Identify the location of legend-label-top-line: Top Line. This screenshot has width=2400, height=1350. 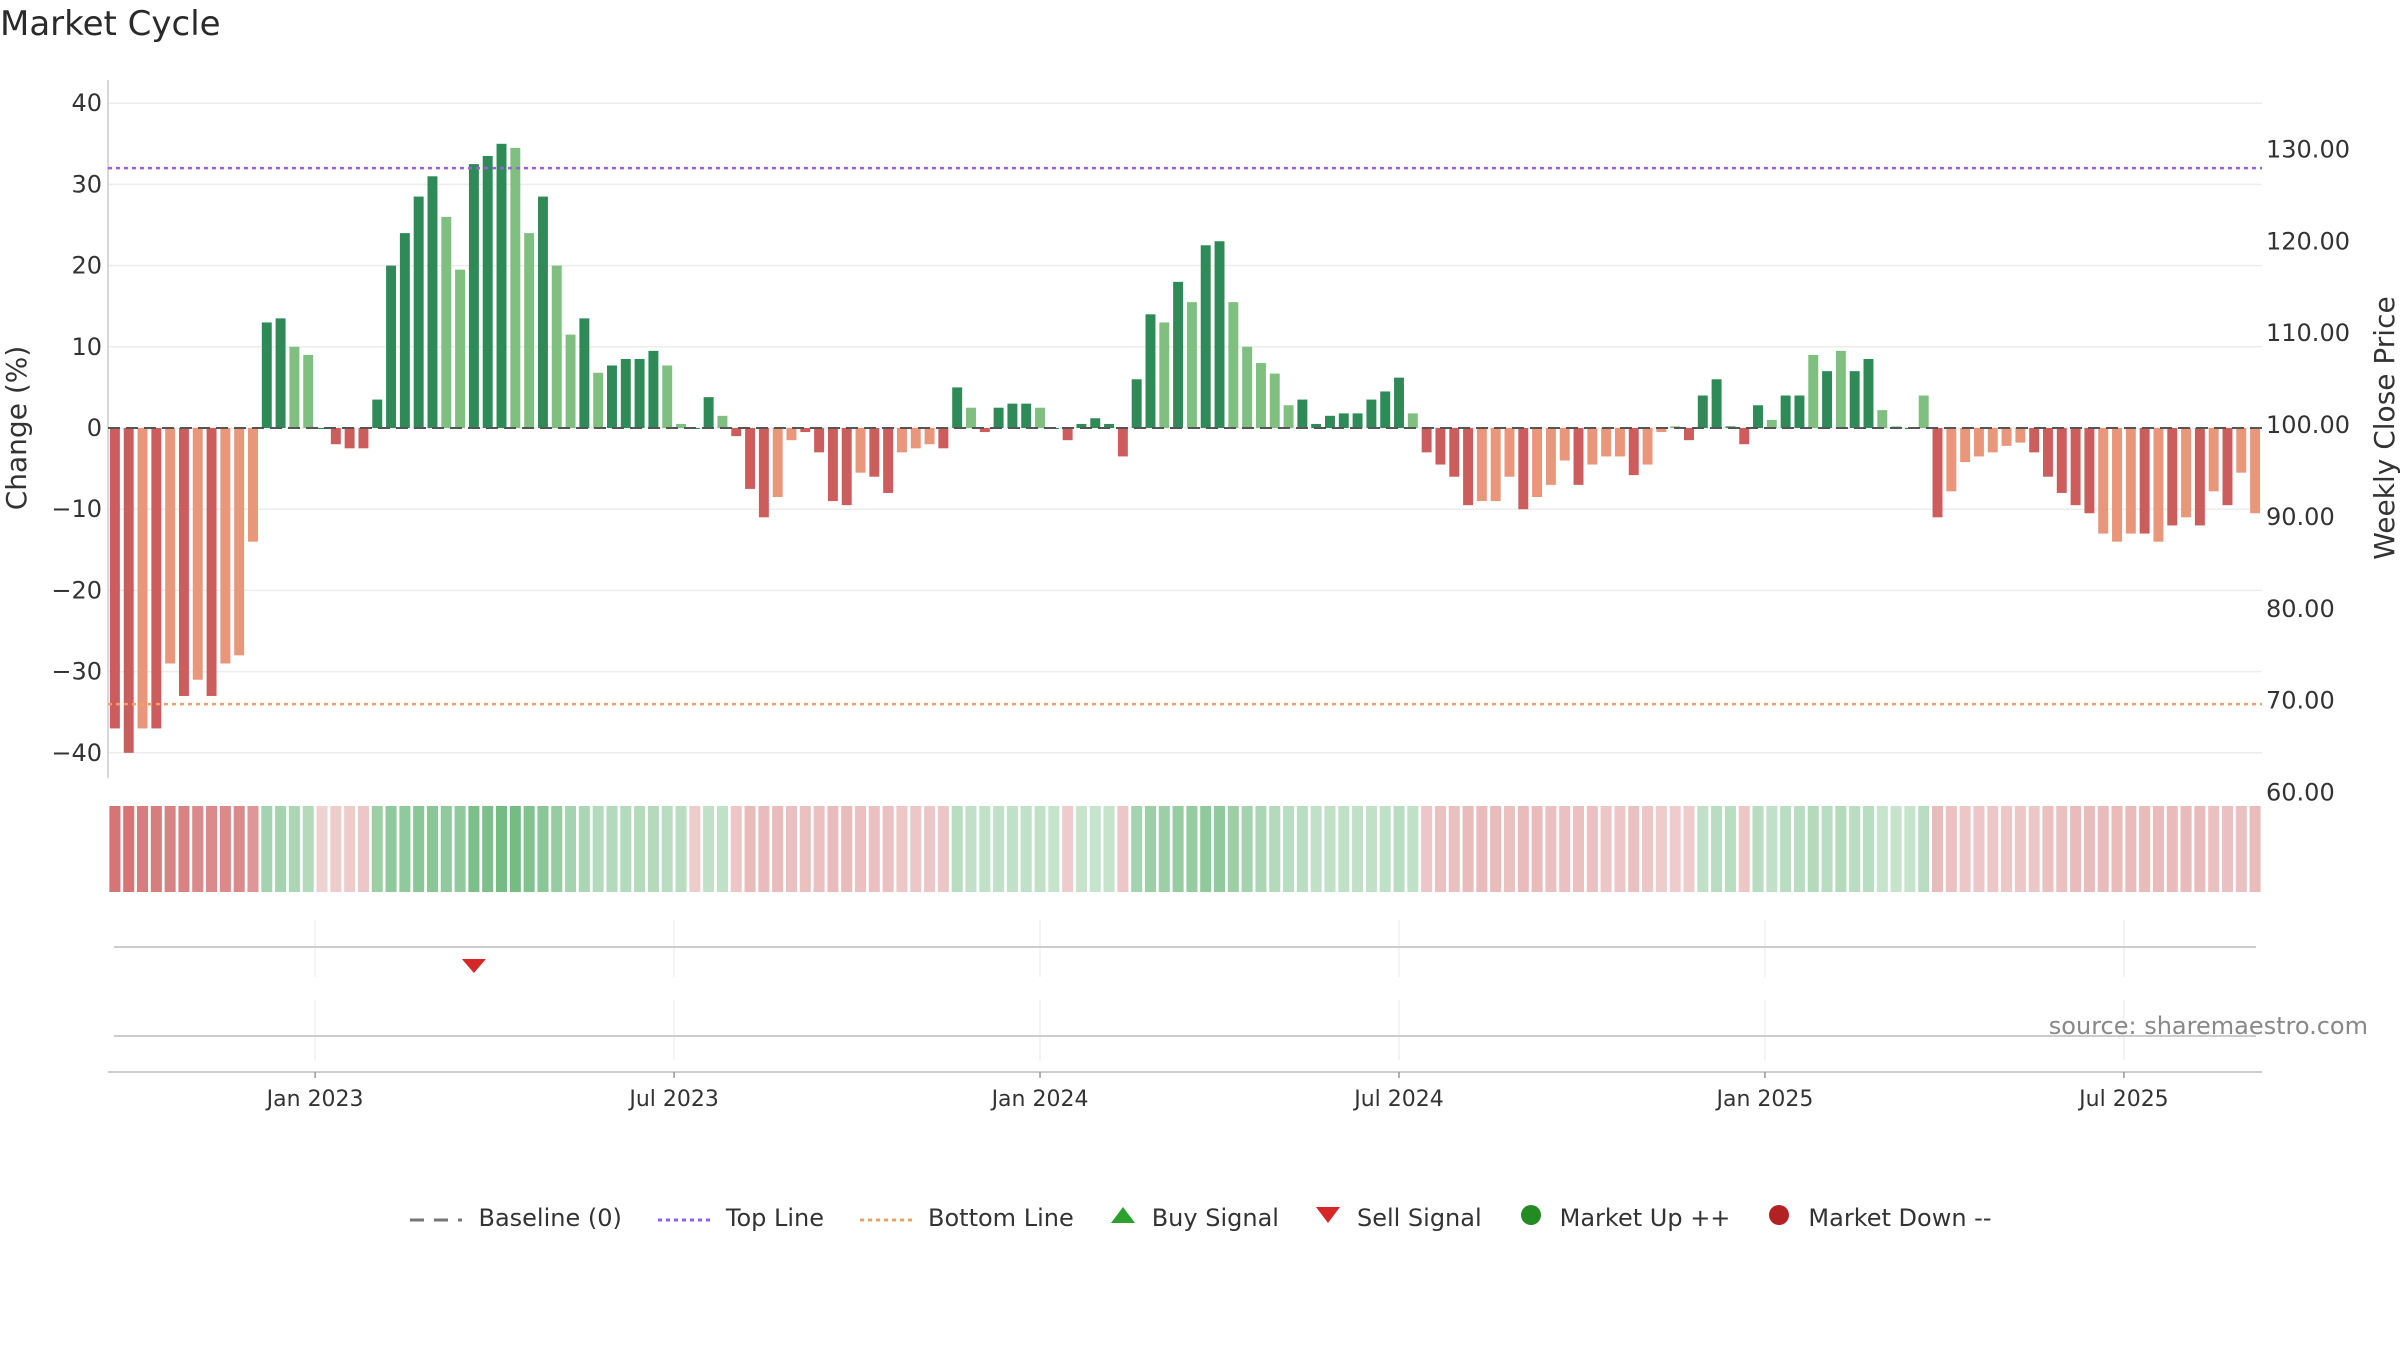
(775, 1218).